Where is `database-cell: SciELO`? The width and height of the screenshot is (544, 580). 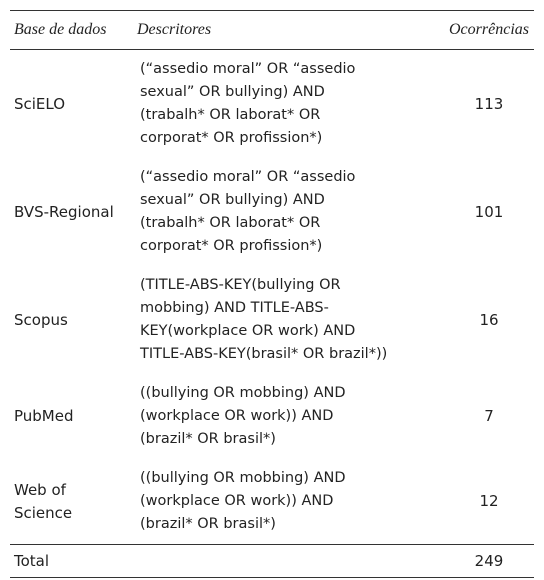 database-cell: SciELO is located at coordinates (40, 103).